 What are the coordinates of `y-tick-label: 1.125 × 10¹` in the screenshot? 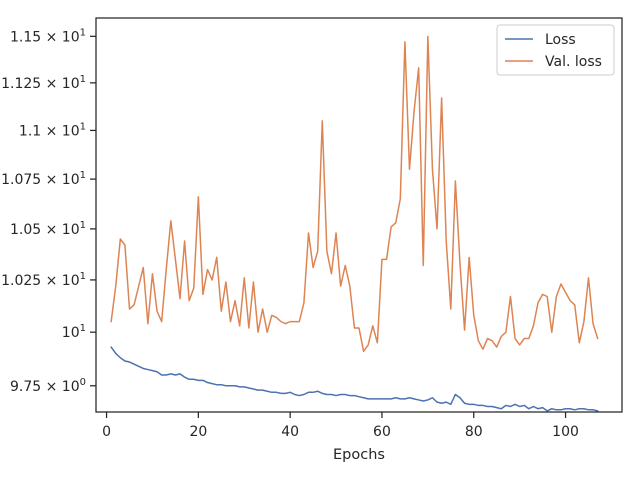 It's located at (43, 83).